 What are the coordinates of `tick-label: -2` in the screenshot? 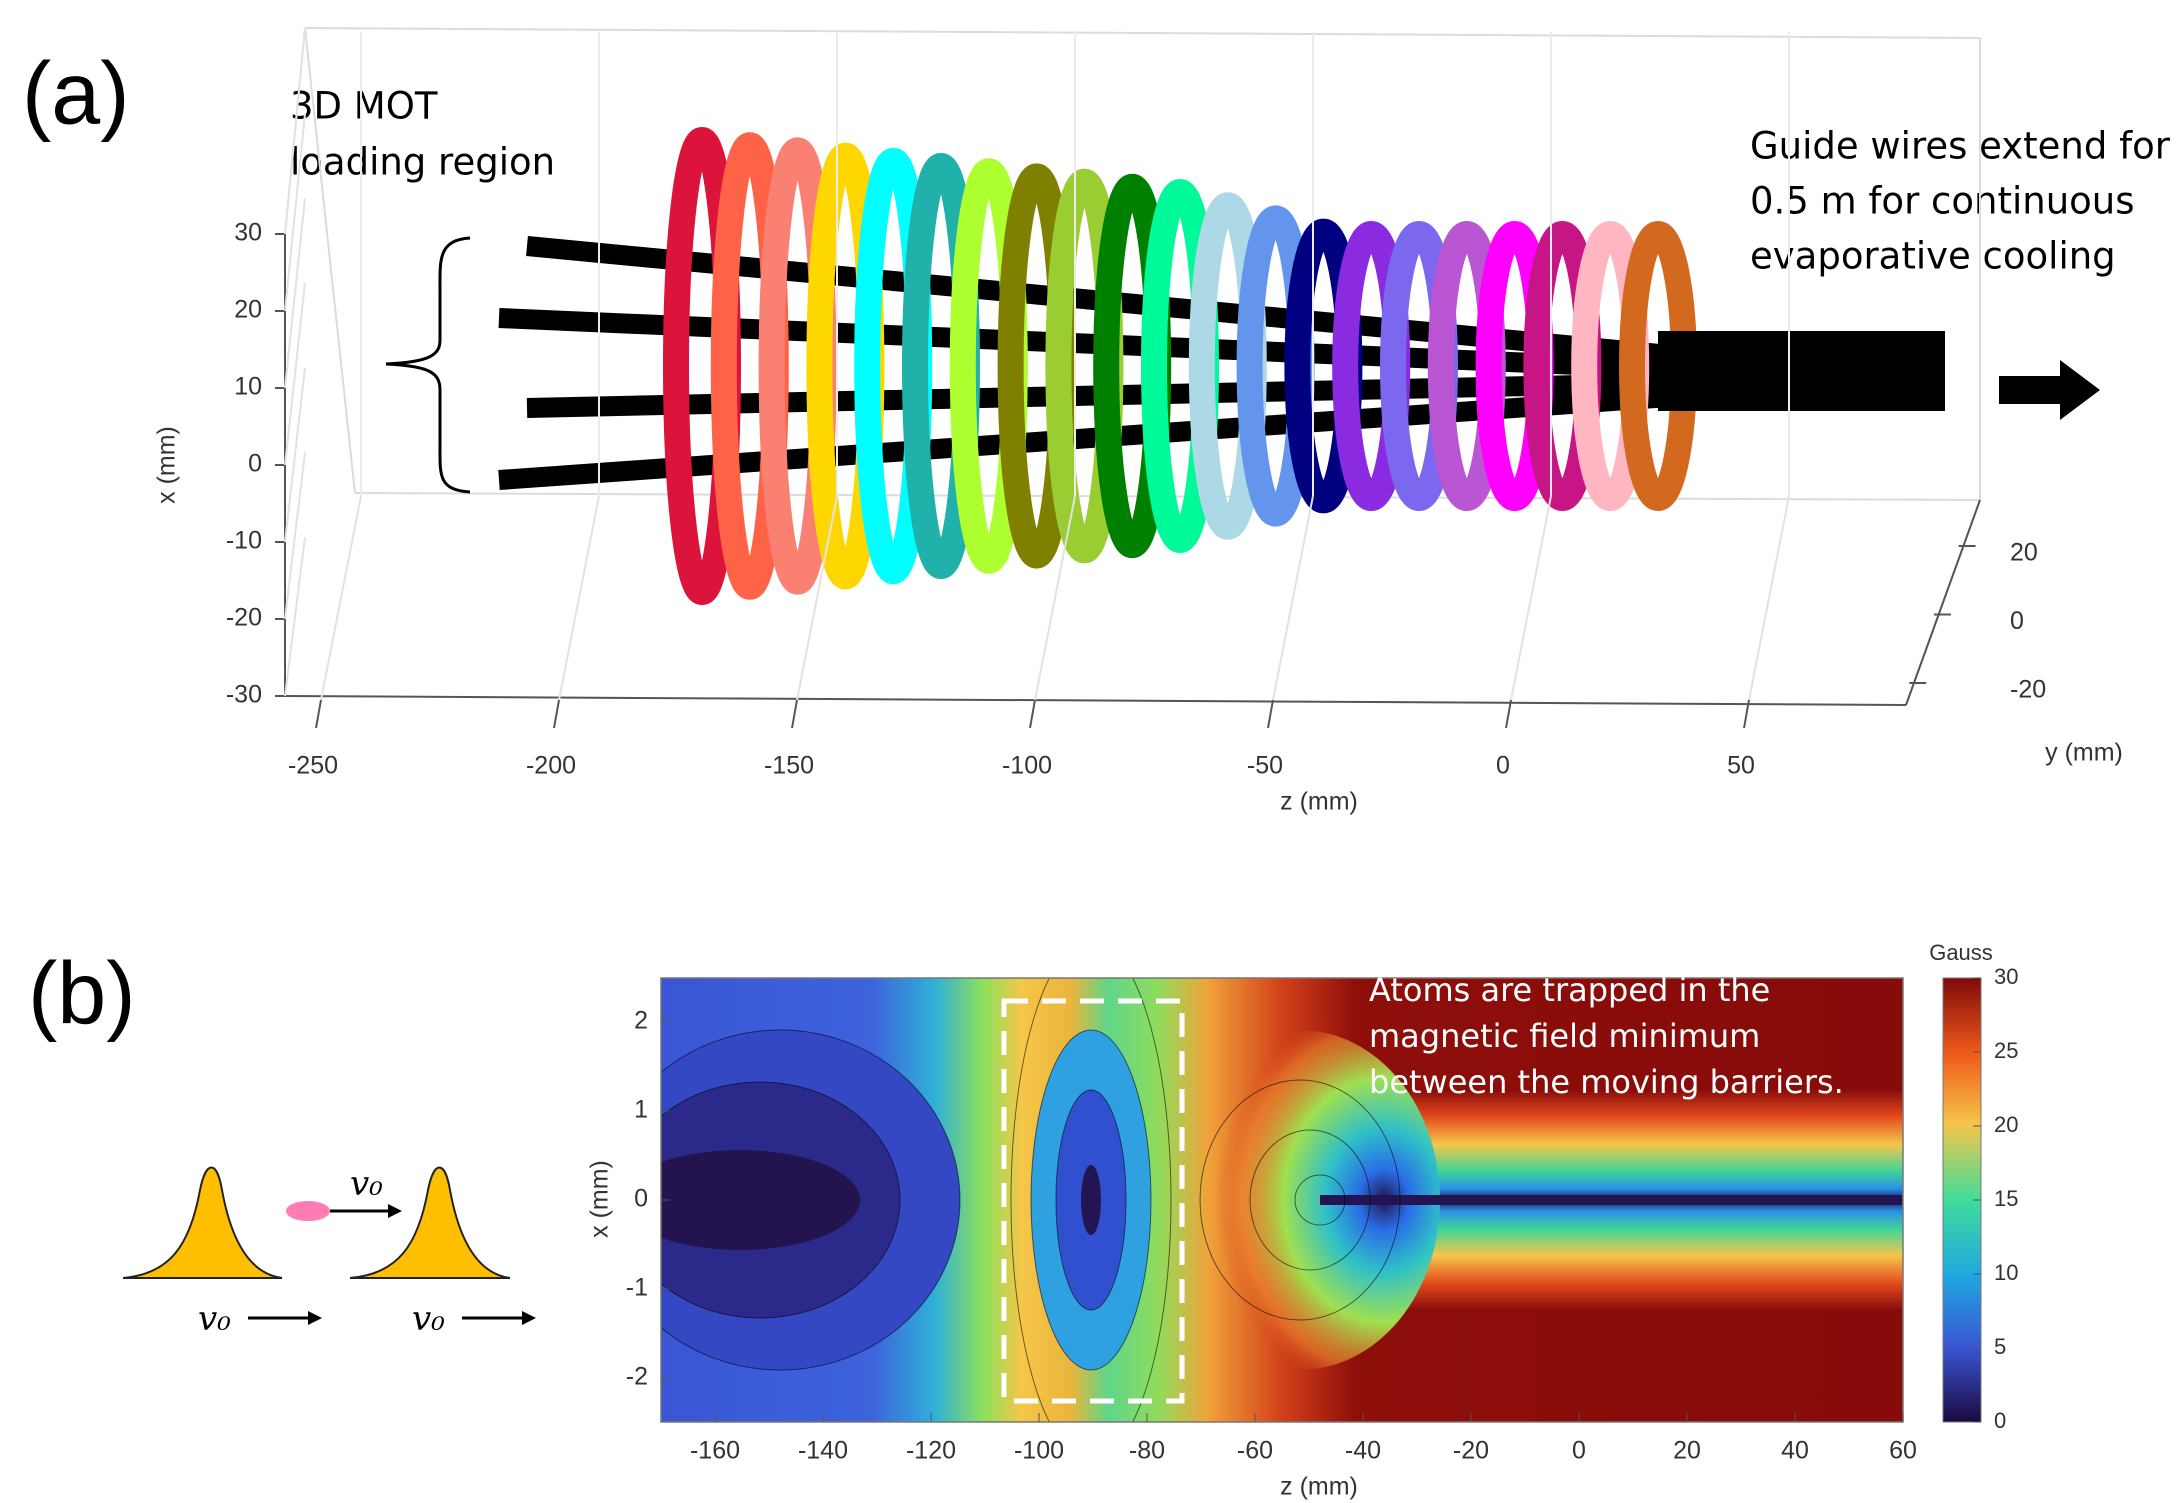 It's located at (637, 1377).